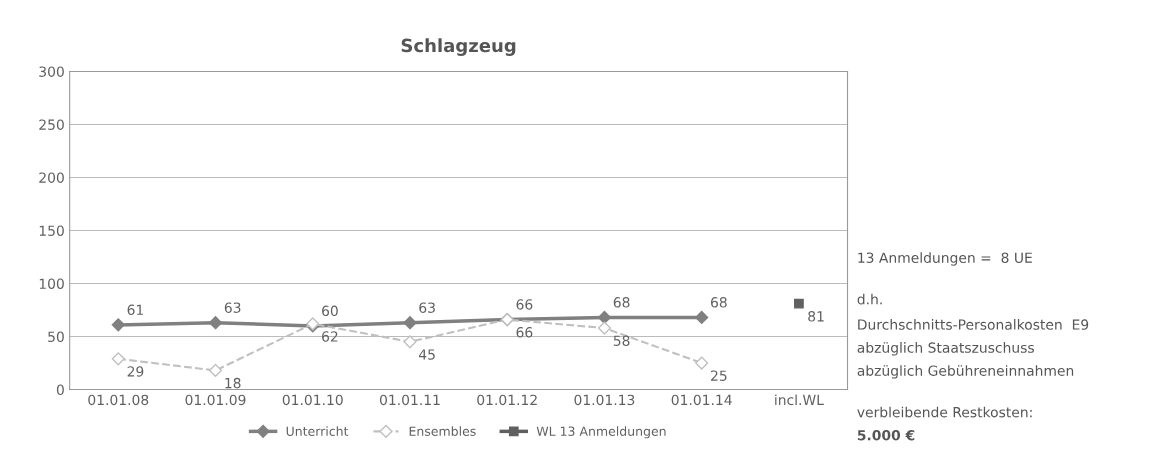 This screenshot has height=461, width=1161. I want to click on y-tick-label: 200, so click(51, 177).